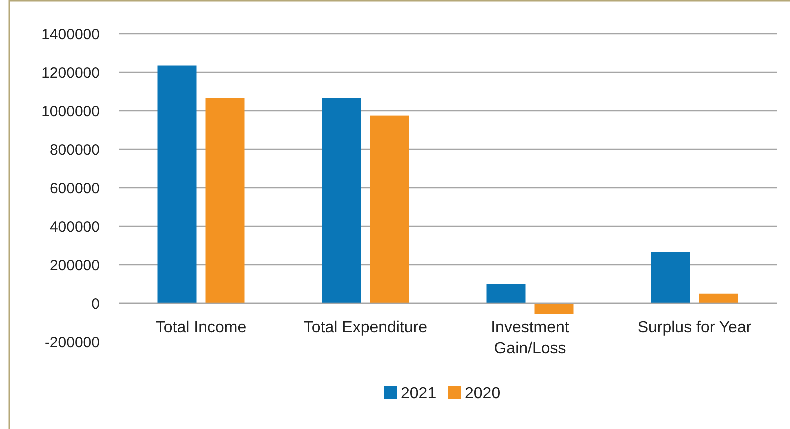 The image size is (790, 429). I want to click on legend-label: 2021, so click(419, 394).